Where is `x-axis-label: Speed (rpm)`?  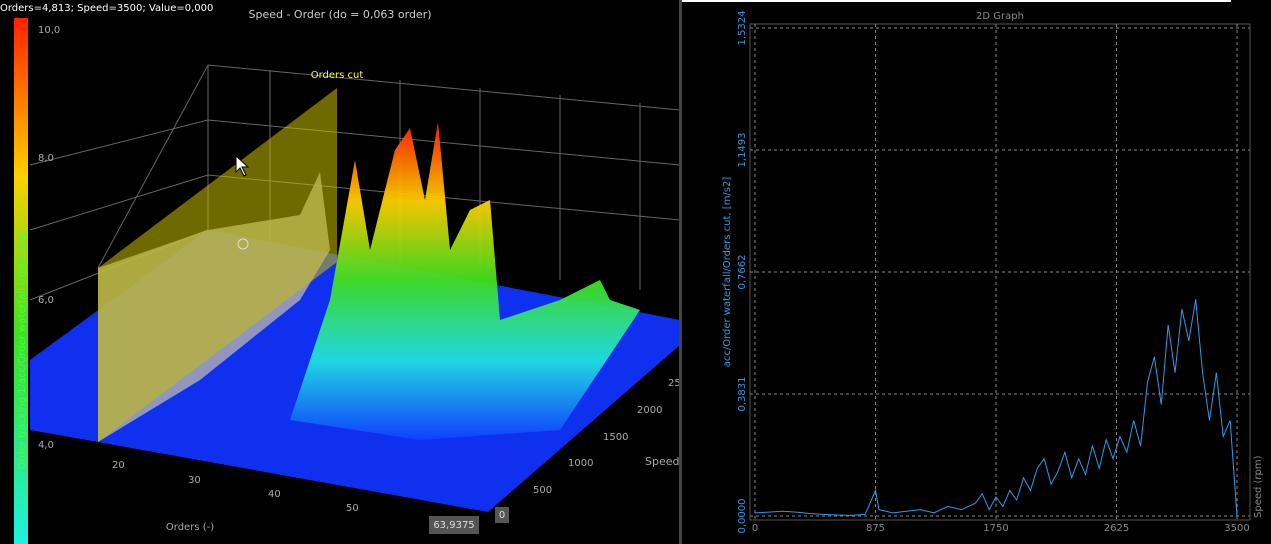 x-axis-label: Speed (rpm) is located at coordinates (1258, 486).